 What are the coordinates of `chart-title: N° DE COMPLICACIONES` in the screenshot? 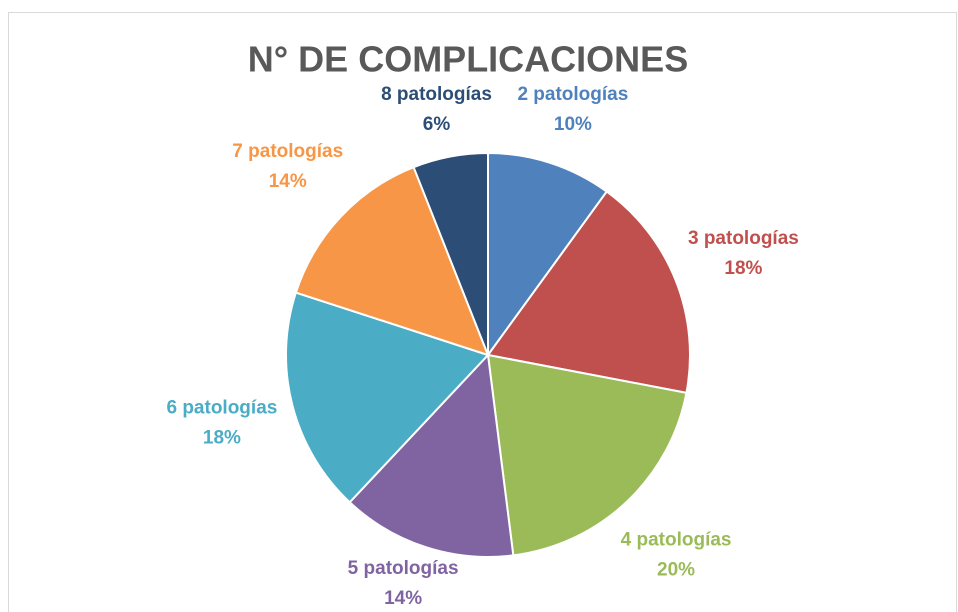 It's located at (468, 59).